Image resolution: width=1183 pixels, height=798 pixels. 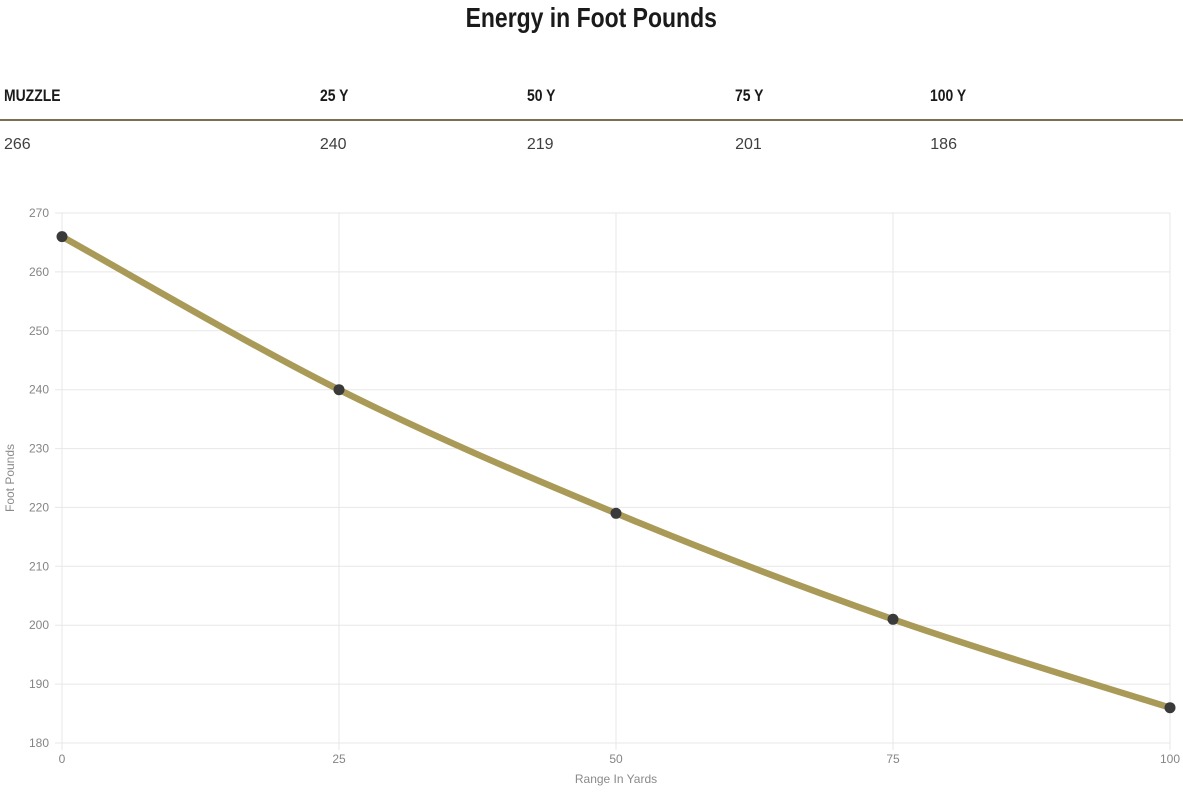 I want to click on ballistics-table: MUZZLE 25 Y 50 Y 75 Y 100 Y 266 240 219 201 186, so click(x=591, y=127).